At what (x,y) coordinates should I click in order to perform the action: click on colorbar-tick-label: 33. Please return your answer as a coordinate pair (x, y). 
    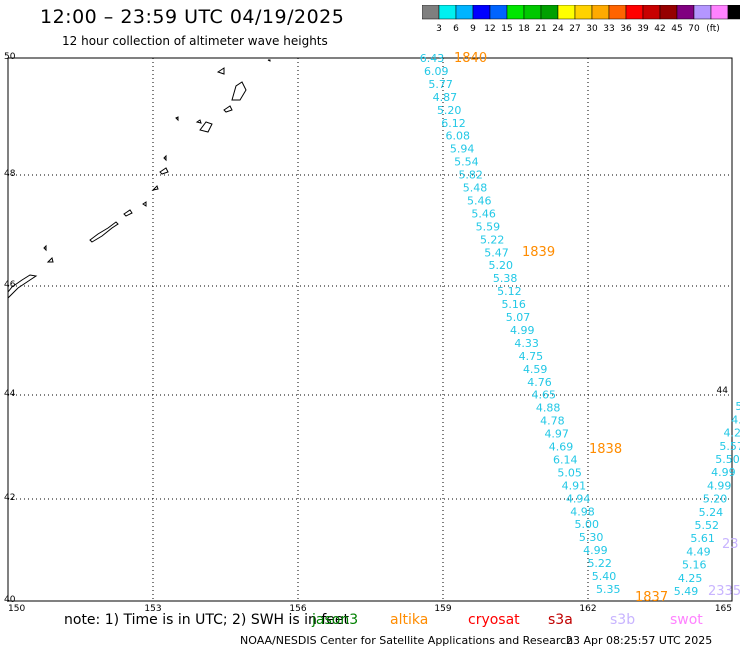
    Looking at the image, I should click on (608, 29).